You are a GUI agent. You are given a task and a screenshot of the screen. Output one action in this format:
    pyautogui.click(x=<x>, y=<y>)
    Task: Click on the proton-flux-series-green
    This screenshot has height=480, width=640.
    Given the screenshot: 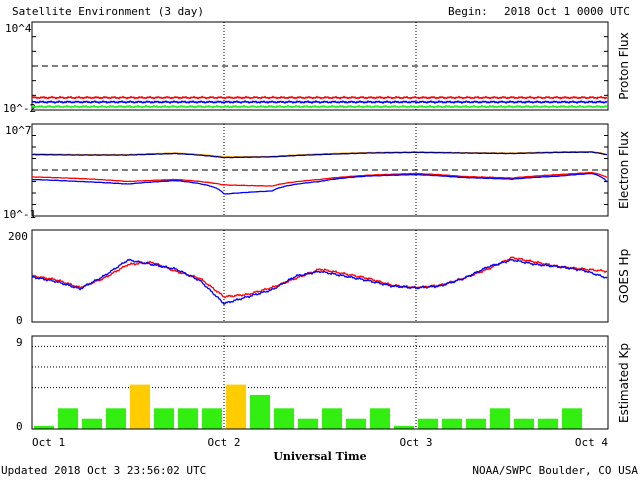 What is the action you would take?
    pyautogui.click(x=319, y=106)
    